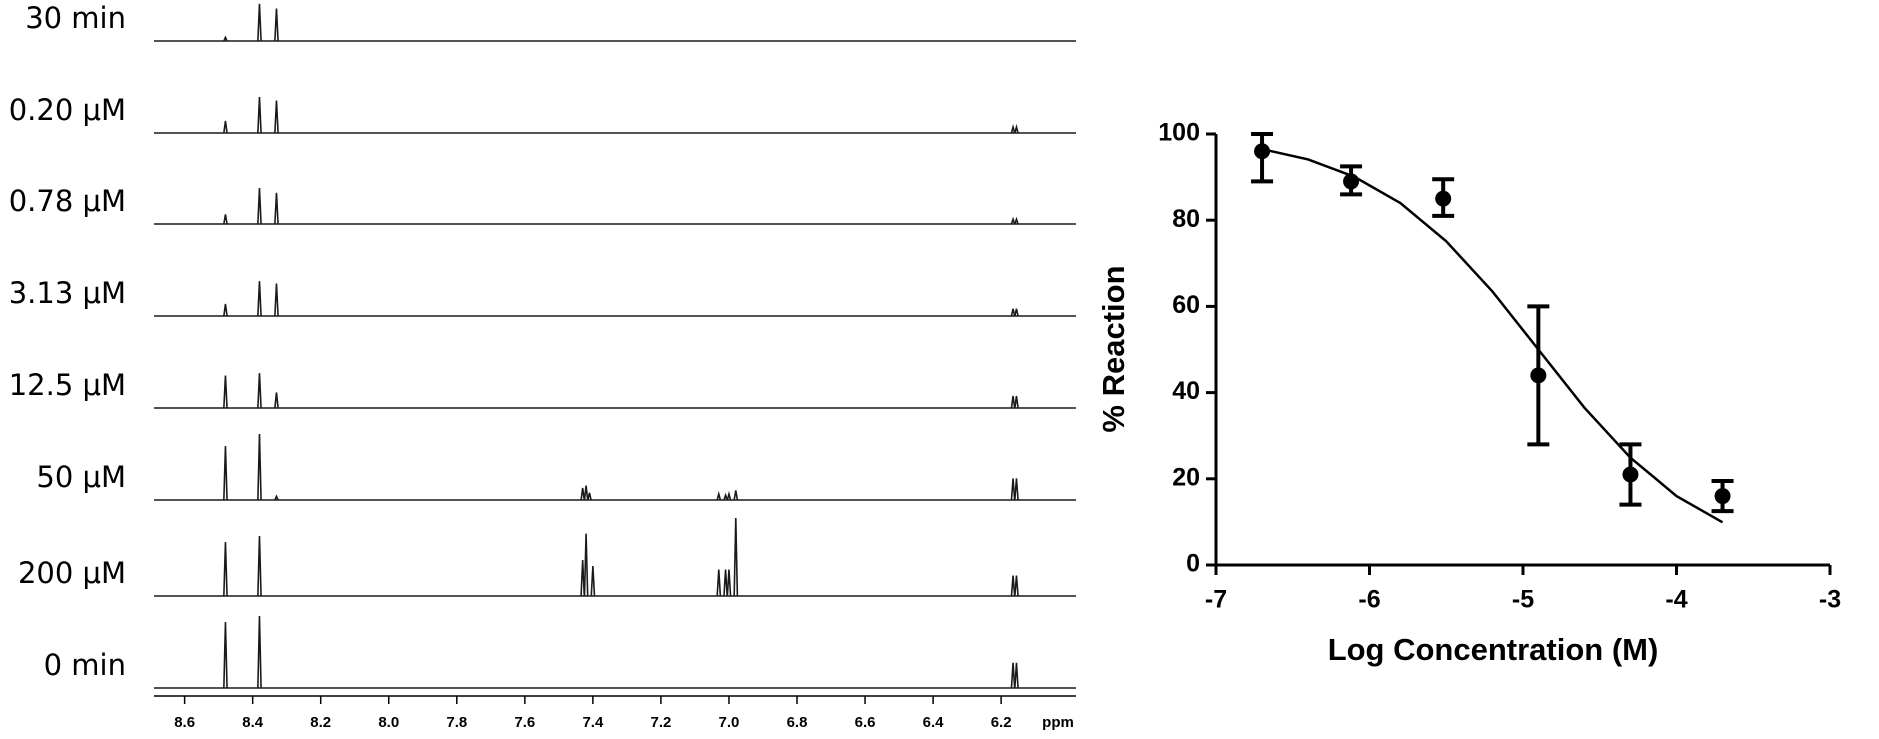 Image resolution: width=1879 pixels, height=739 pixels. Describe the element at coordinates (67, 385) in the screenshot. I see `trace-label: 12.5 μM` at that location.